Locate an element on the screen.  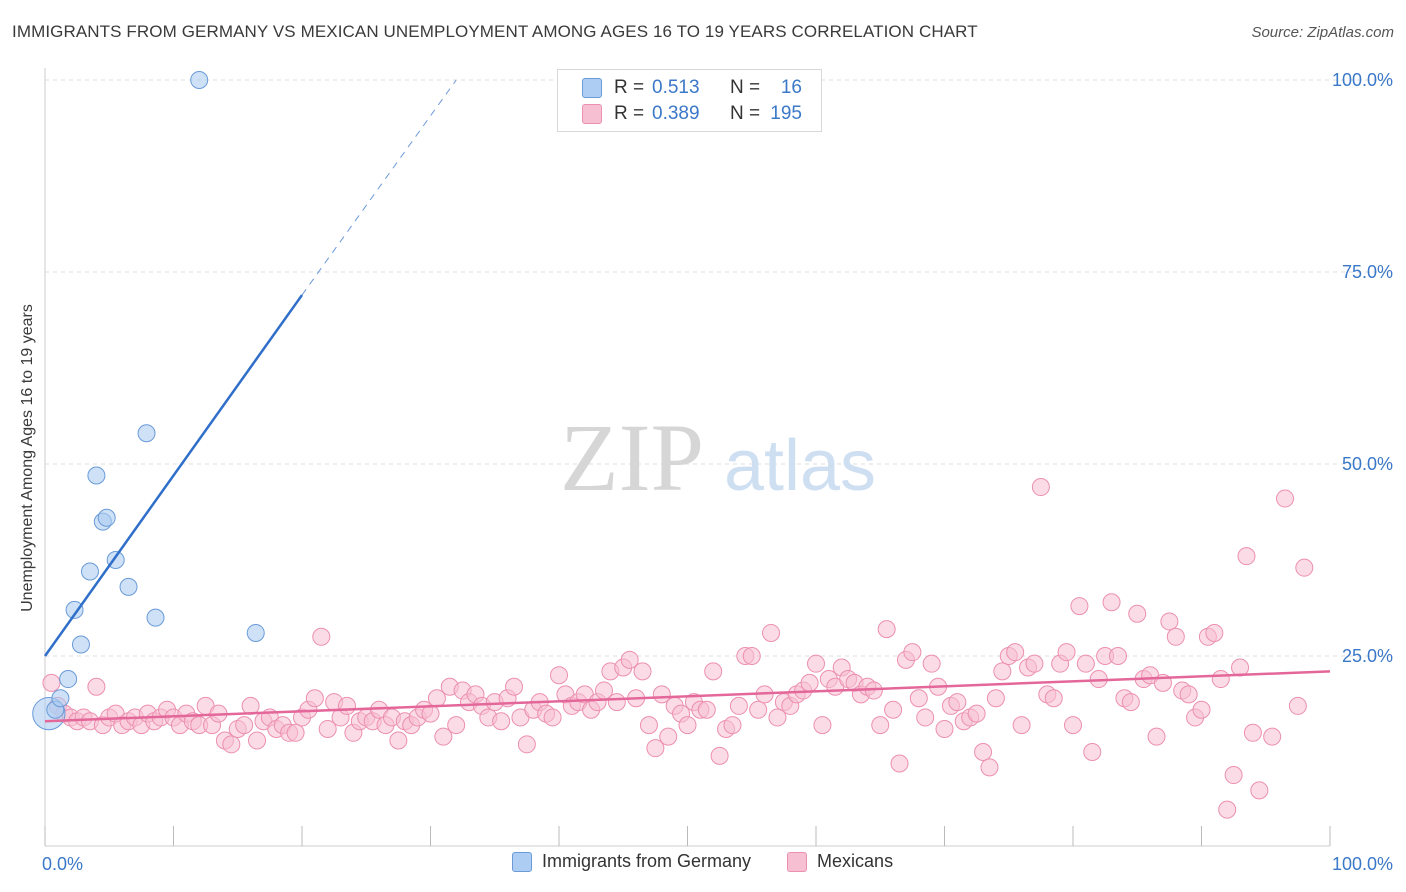
legend-row-germany: R = 0.513 N = 16 is located at coordinates (692, 88).